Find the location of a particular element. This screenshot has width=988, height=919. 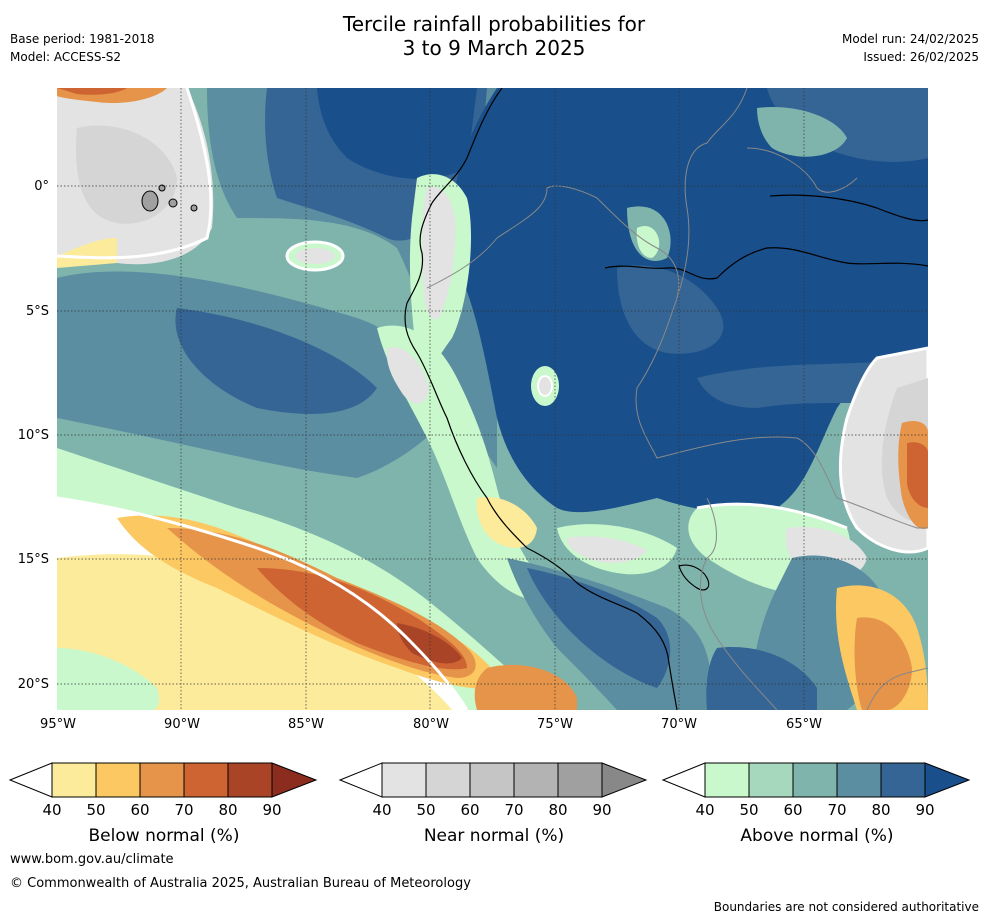

lon-label: 75°W is located at coordinates (555, 724).